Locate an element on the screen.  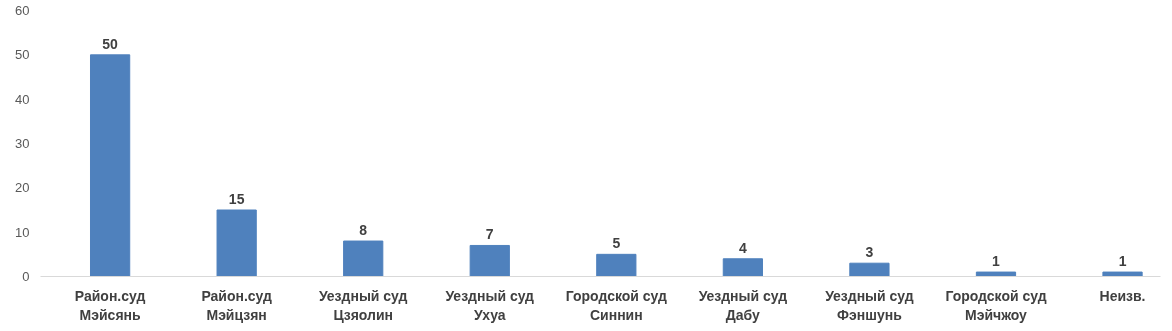
x-tick-label: Район.суд Мэйцзян is located at coordinates (237, 305).